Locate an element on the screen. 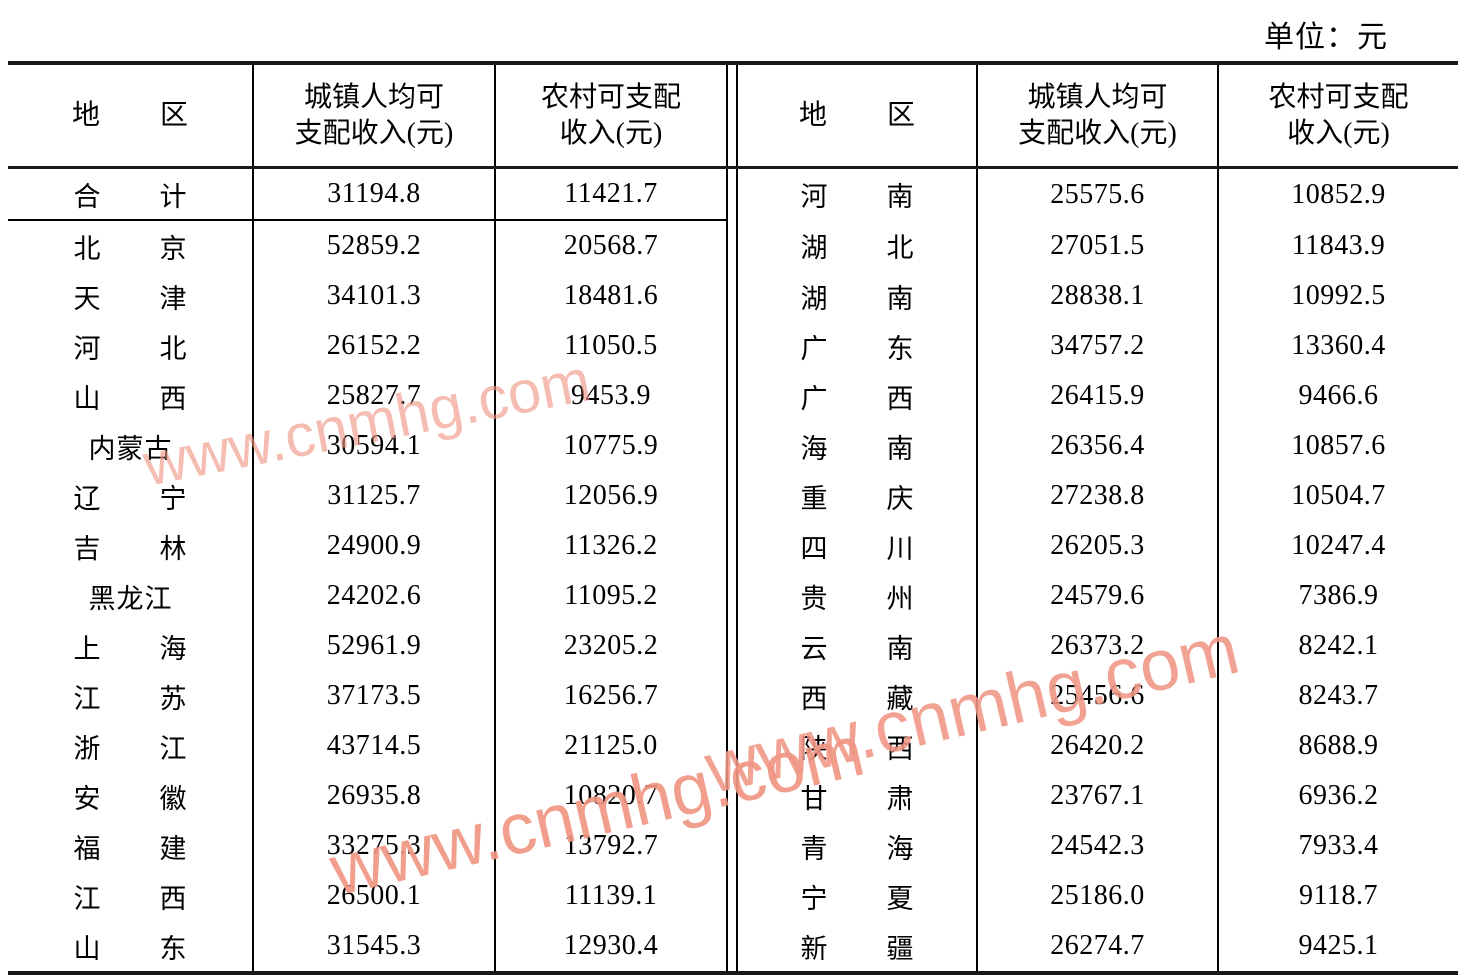  header-urban-line2-right: 支配收入(元) is located at coordinates (1097, 133).